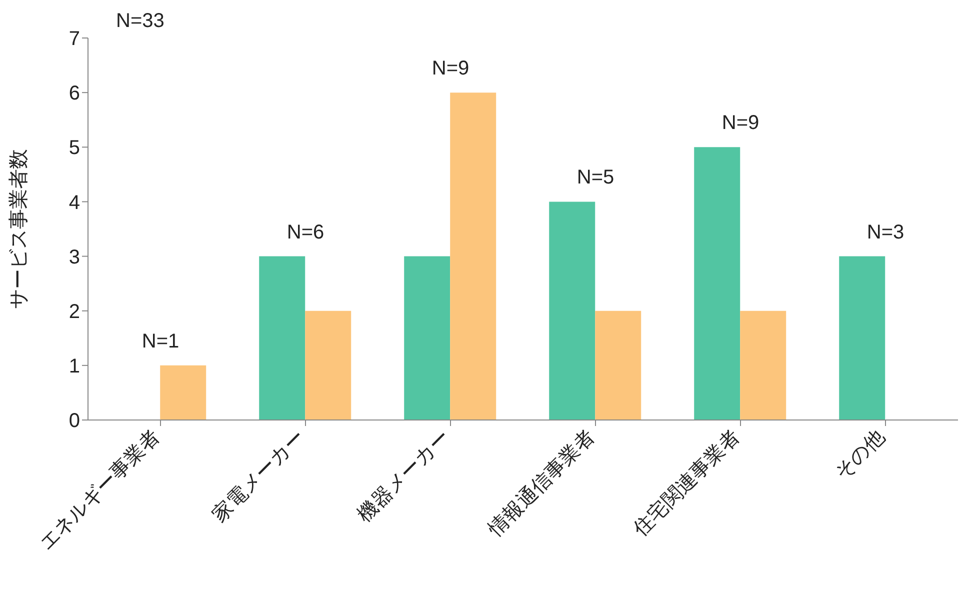 The image size is (972, 608). What do you see at coordinates (860, 455) in the screenshot?
I see `x-tick-label: その他` at bounding box center [860, 455].